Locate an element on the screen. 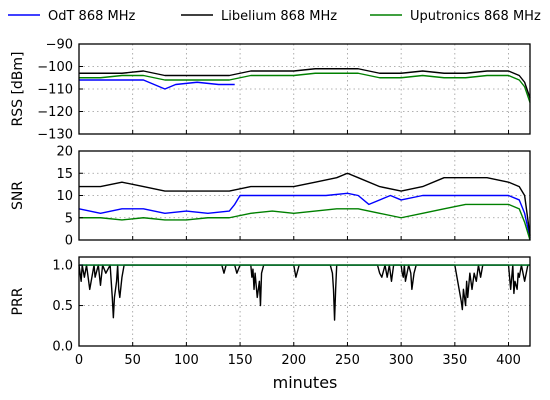 The width and height of the screenshot is (550, 400). legend-label-libelium: Libelium 868 MHz is located at coordinates (279, 16).